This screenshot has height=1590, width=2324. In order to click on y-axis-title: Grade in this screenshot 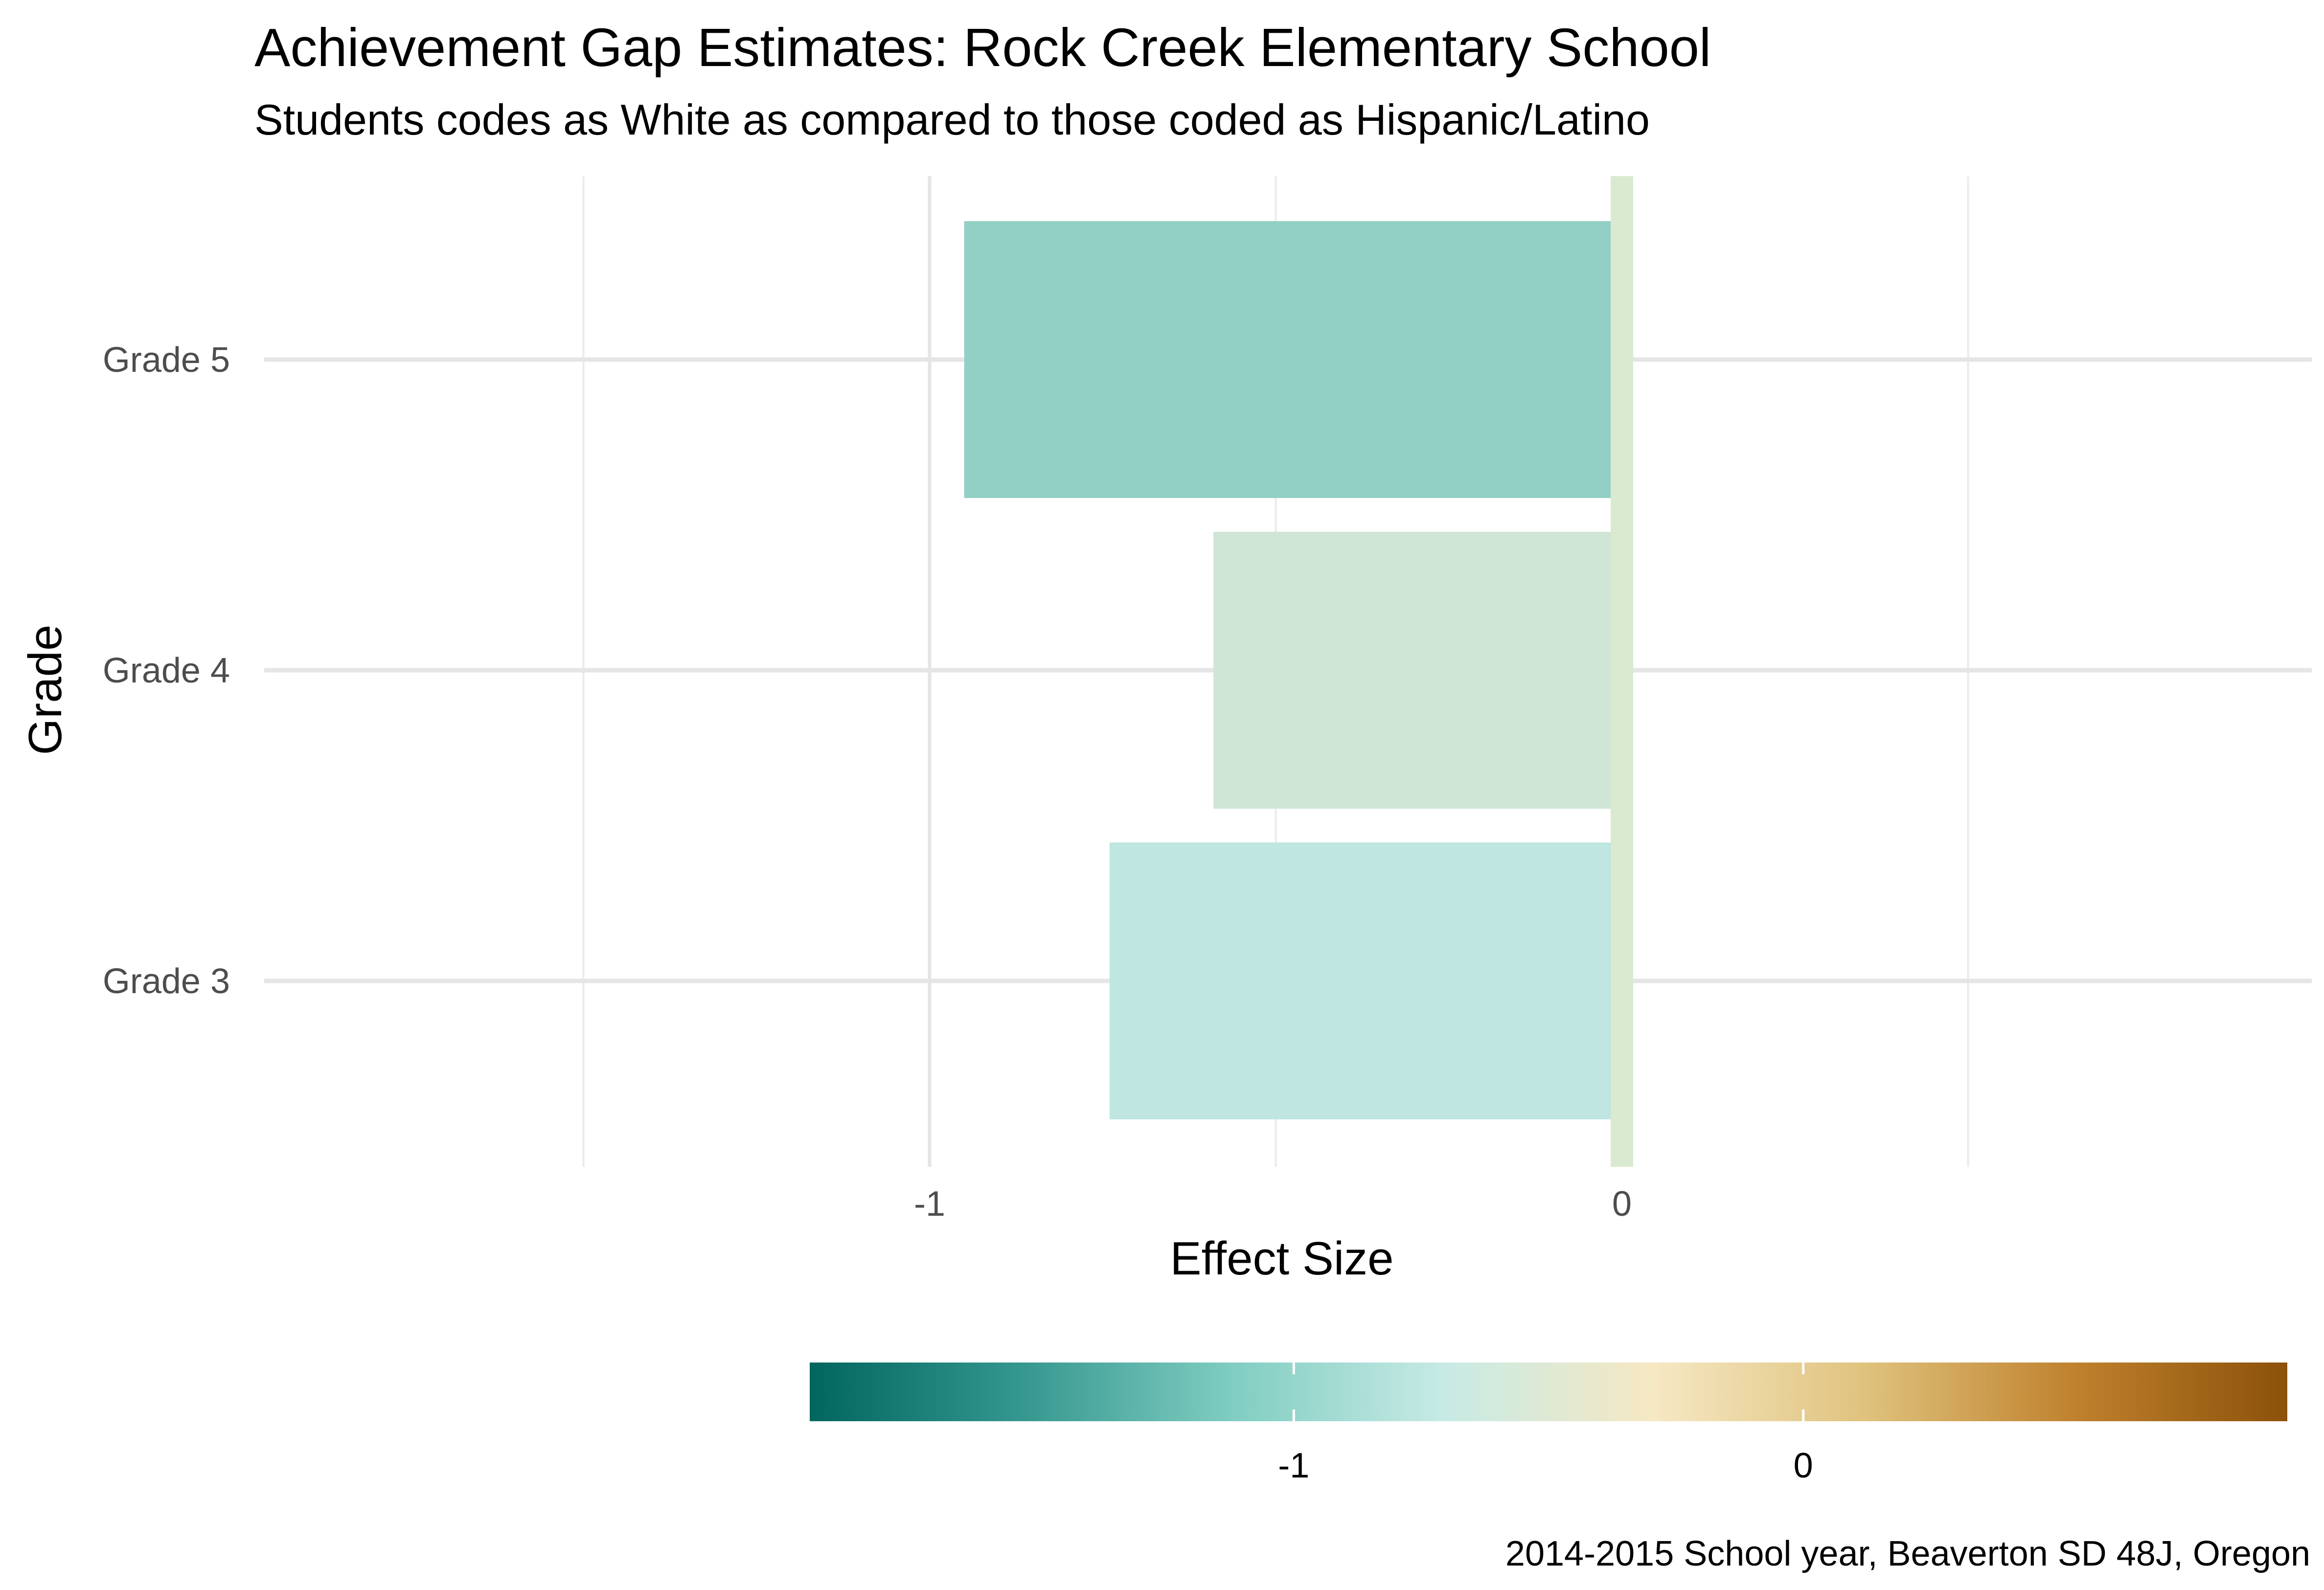, I will do `click(45, 690)`.